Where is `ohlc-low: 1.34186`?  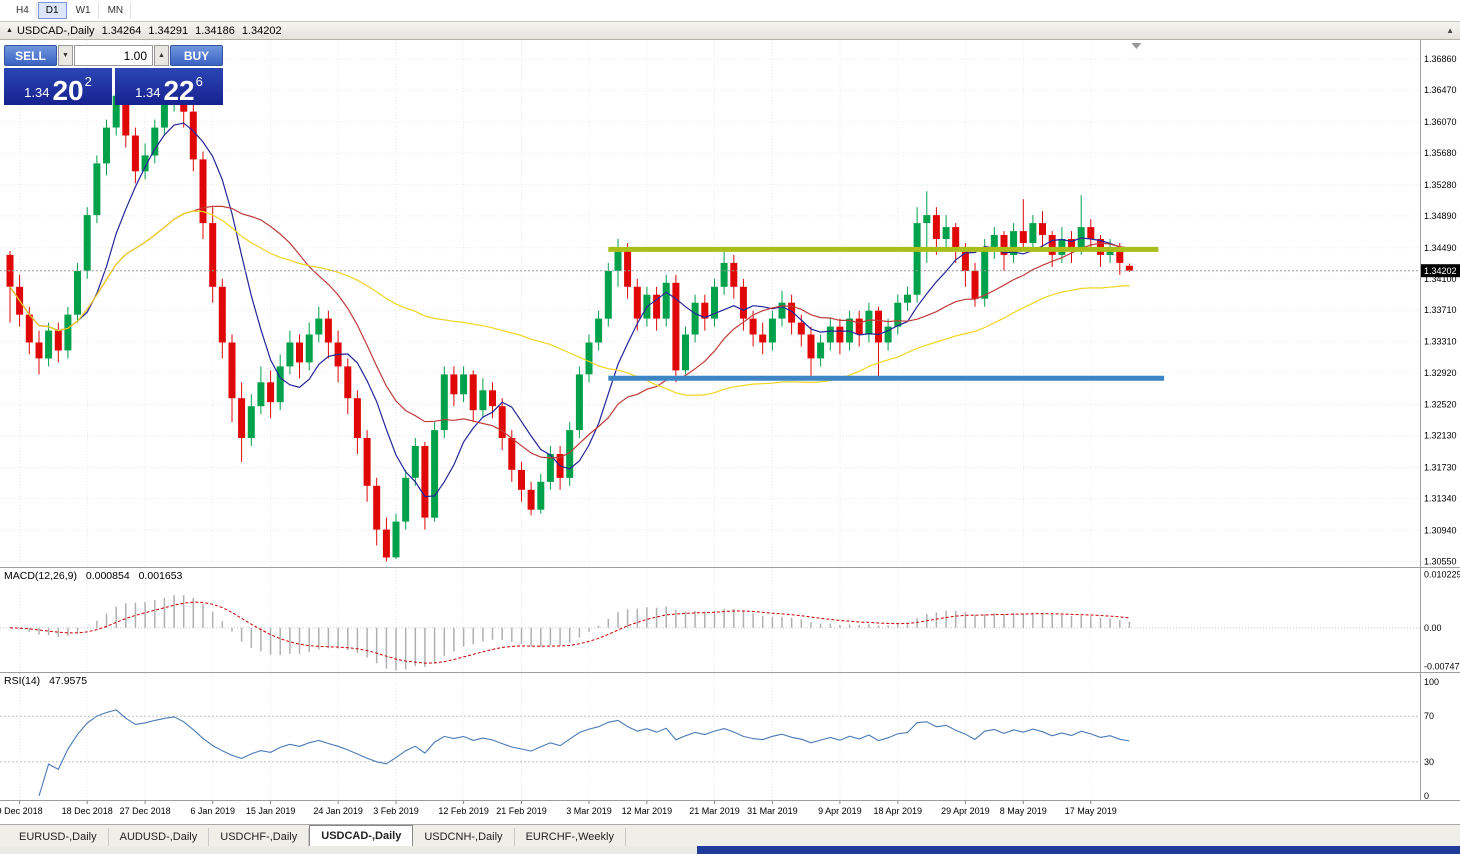 ohlc-low: 1.34186 is located at coordinates (215, 30).